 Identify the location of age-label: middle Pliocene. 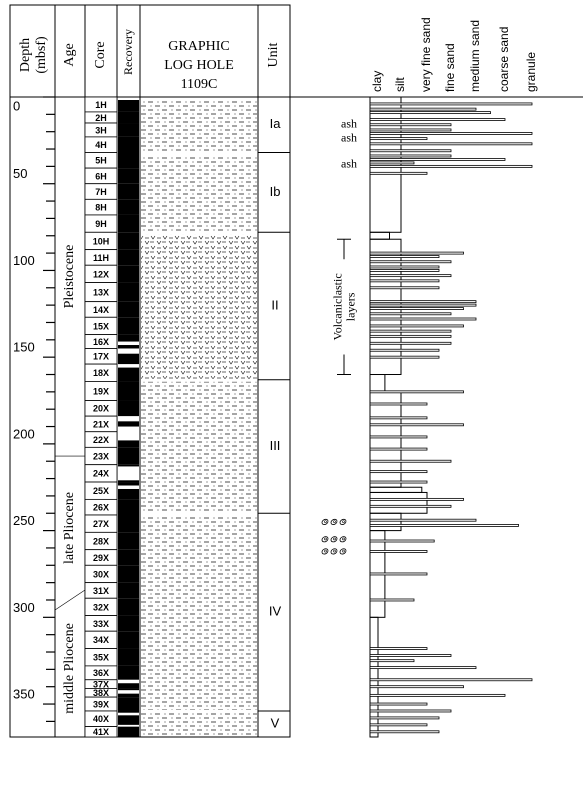
(69, 668).